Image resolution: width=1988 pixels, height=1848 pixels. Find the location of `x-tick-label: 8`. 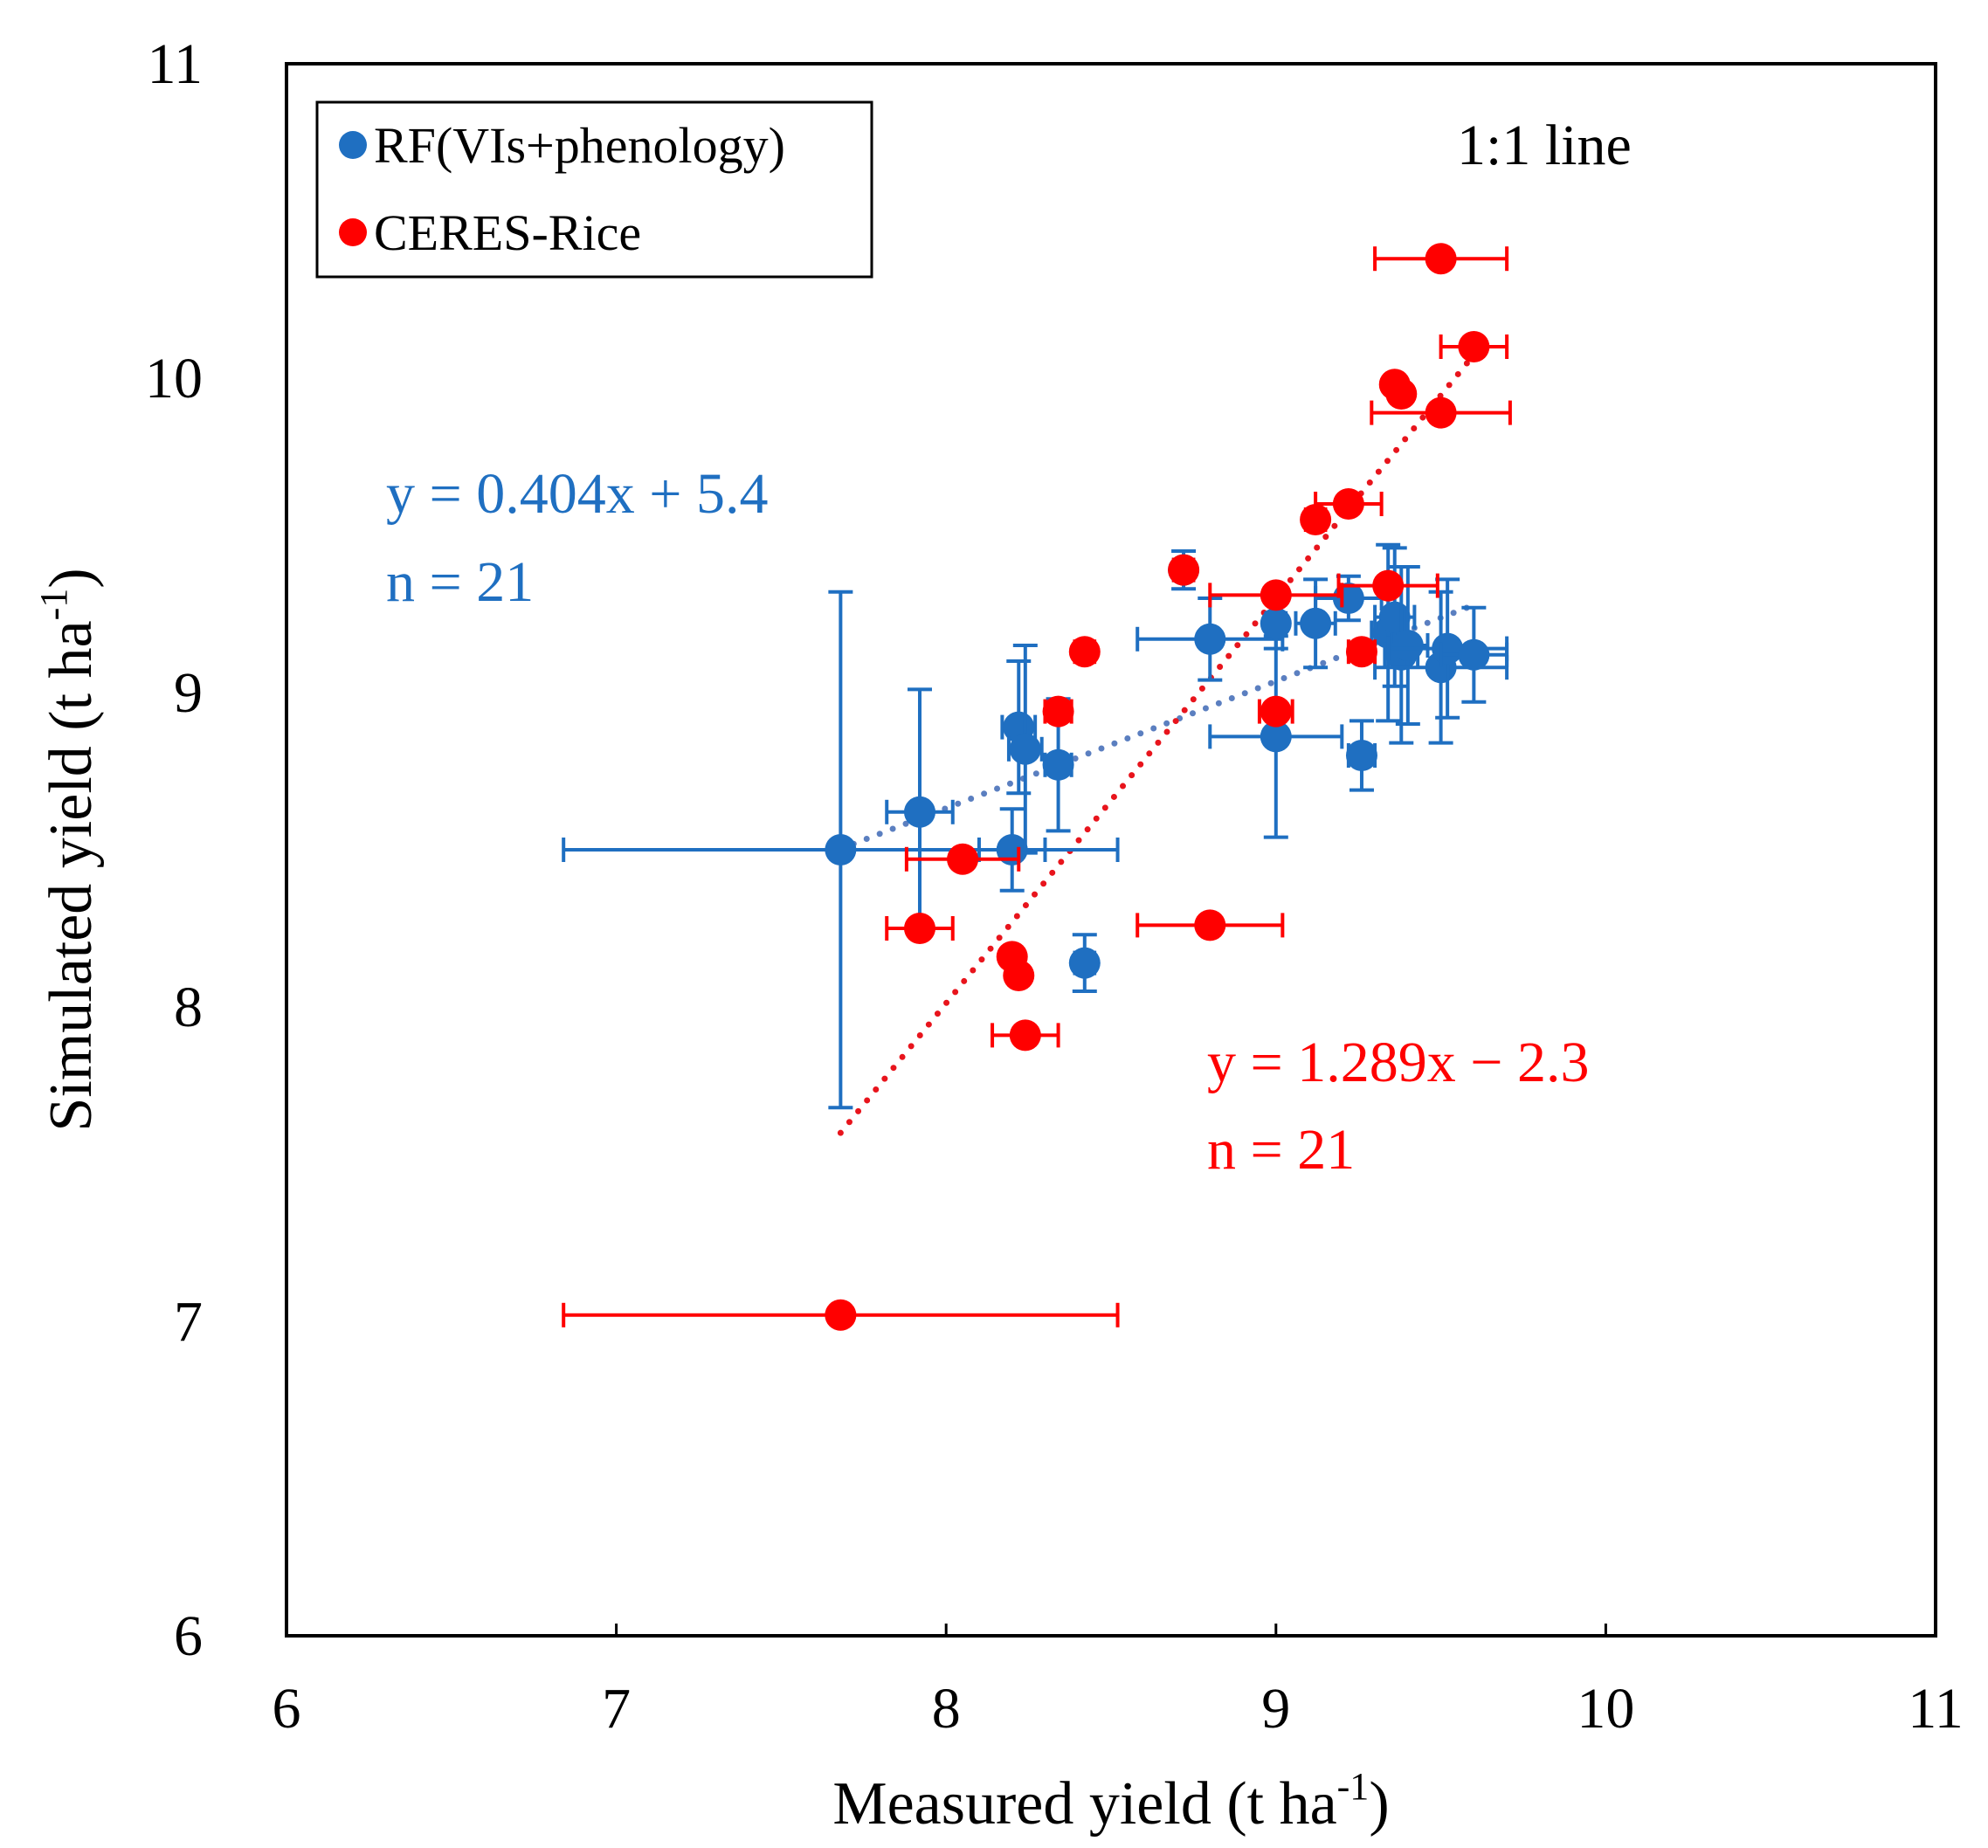

x-tick-label: 8 is located at coordinates (947, 1709).